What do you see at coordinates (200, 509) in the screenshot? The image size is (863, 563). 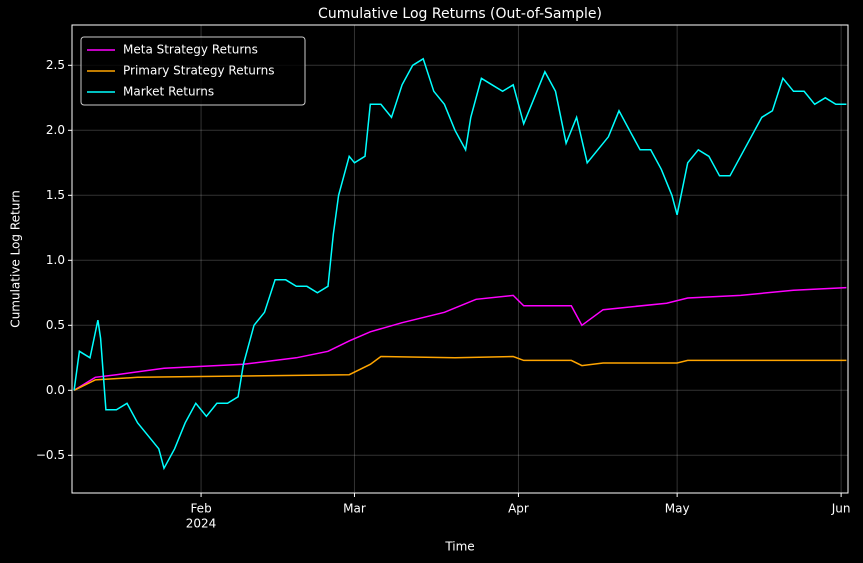 I see `x-tick-label: Feb` at bounding box center [200, 509].